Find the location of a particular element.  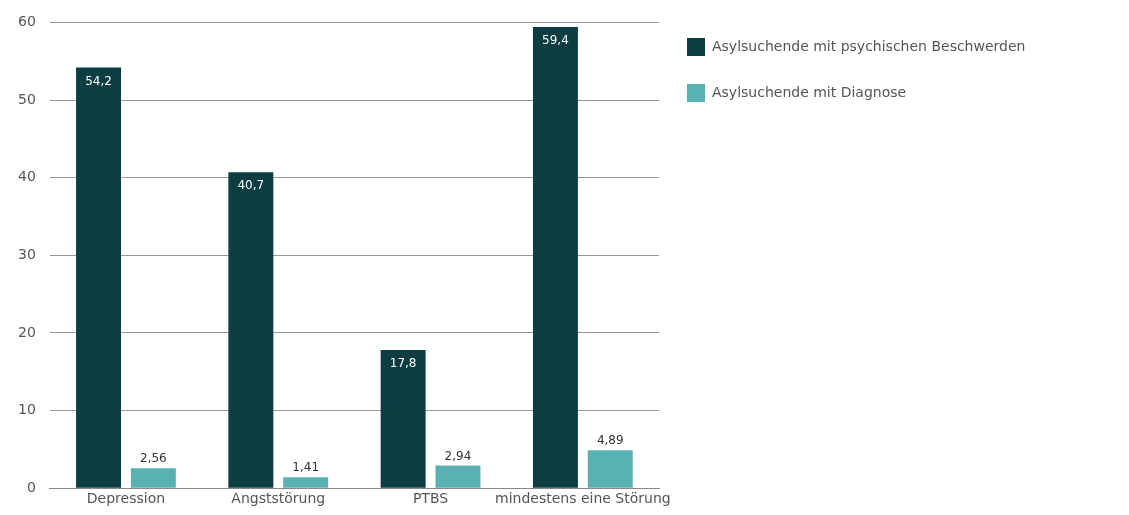

legend-label: Asylsuchende mit psychischen Beschwerden is located at coordinates (869, 45).